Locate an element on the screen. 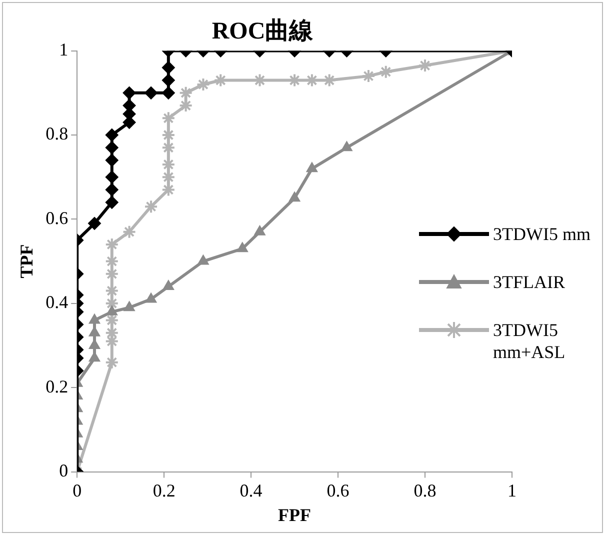  x-tick-label: 0.8 is located at coordinates (425, 490).